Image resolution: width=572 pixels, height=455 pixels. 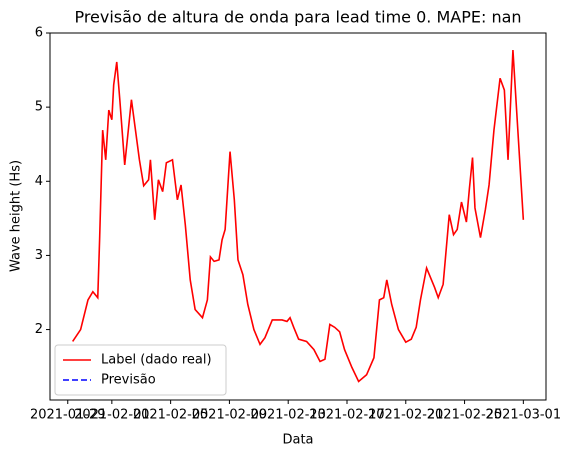 What do you see at coordinates (347, 415) in the screenshot?
I see `x-tick-label: 2021-02-17` at bounding box center [347, 415].